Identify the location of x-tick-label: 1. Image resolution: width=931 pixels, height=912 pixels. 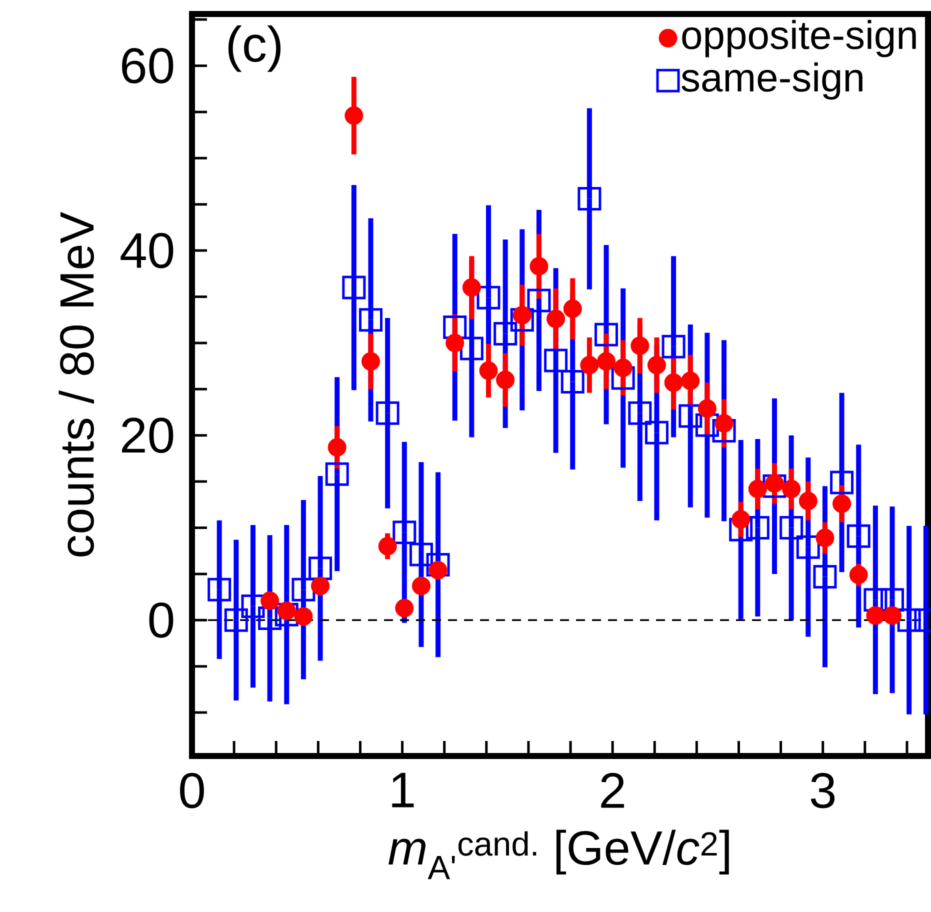
(403, 790).